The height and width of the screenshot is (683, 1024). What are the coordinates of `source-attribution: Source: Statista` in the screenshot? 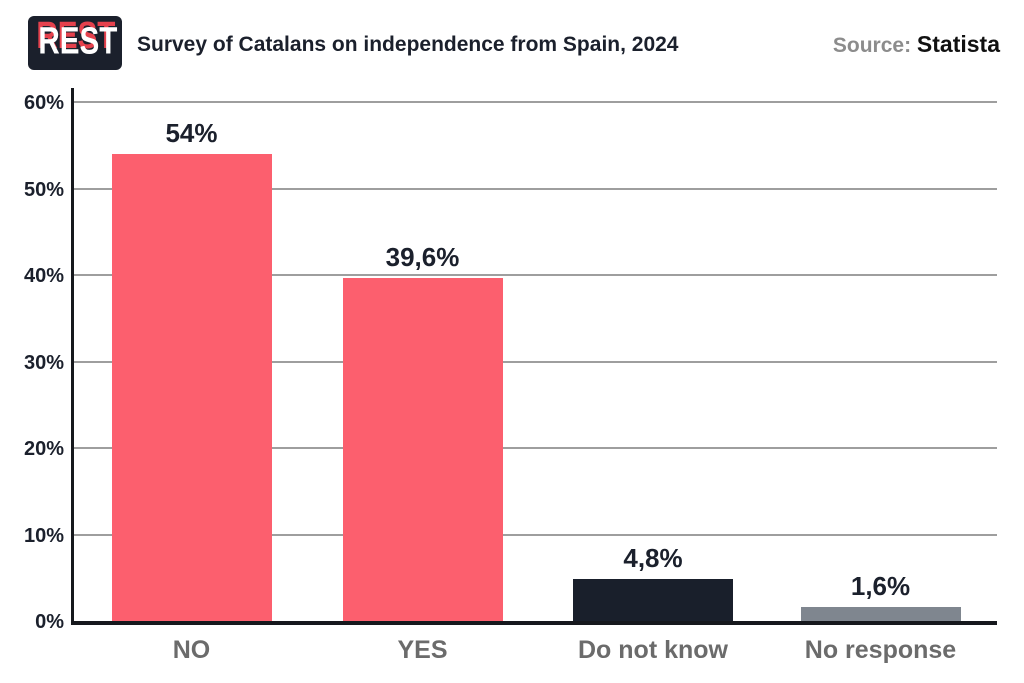 It's located at (916, 44).